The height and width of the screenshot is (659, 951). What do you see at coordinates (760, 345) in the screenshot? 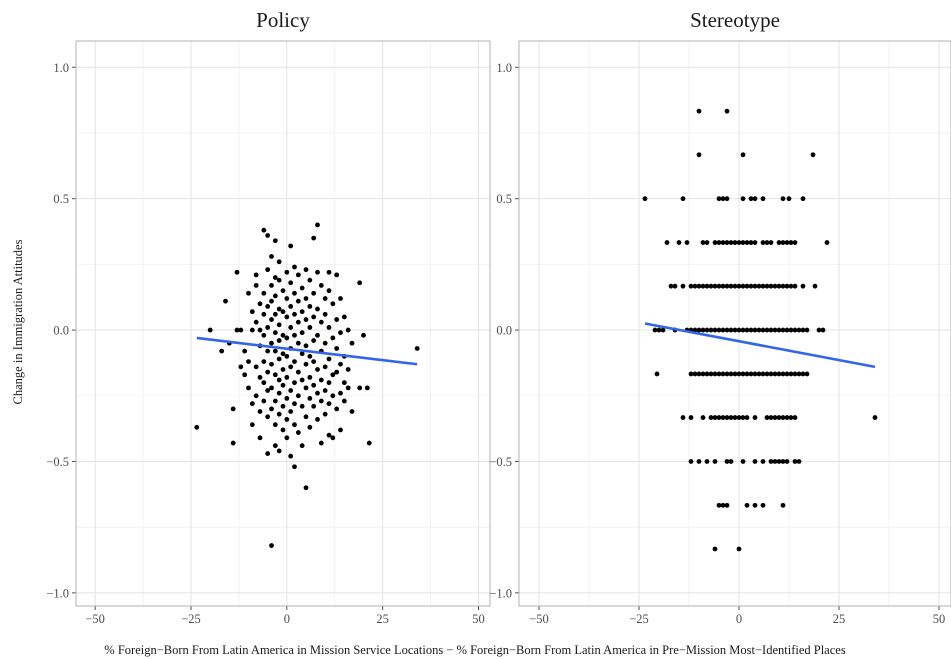
I see `trend-line` at bounding box center [760, 345].